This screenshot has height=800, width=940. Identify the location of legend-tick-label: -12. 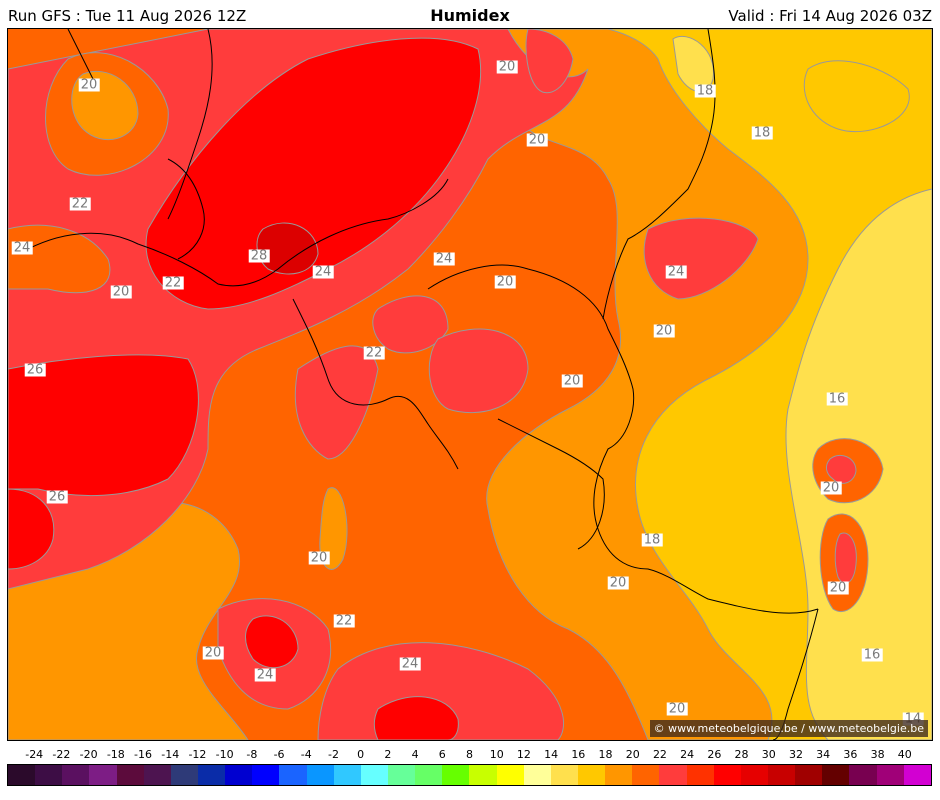
(197, 754).